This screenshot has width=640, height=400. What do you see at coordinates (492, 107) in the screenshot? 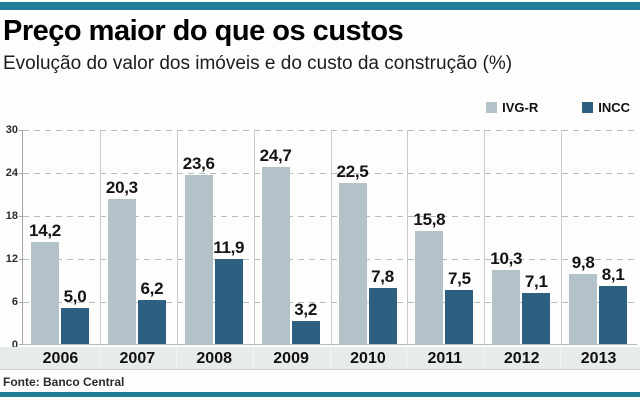
I see `legend-swatch-ivgr-icon` at bounding box center [492, 107].